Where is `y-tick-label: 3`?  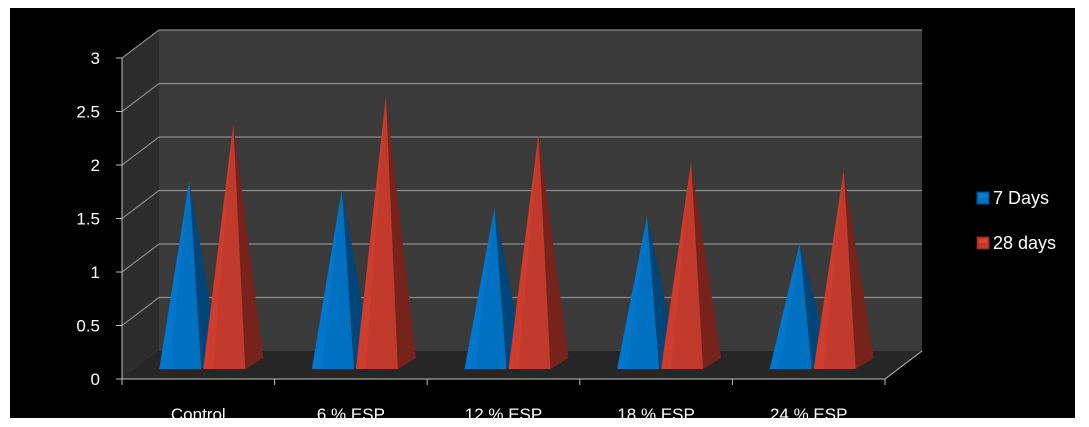 y-tick-label: 3 is located at coordinates (95, 58).